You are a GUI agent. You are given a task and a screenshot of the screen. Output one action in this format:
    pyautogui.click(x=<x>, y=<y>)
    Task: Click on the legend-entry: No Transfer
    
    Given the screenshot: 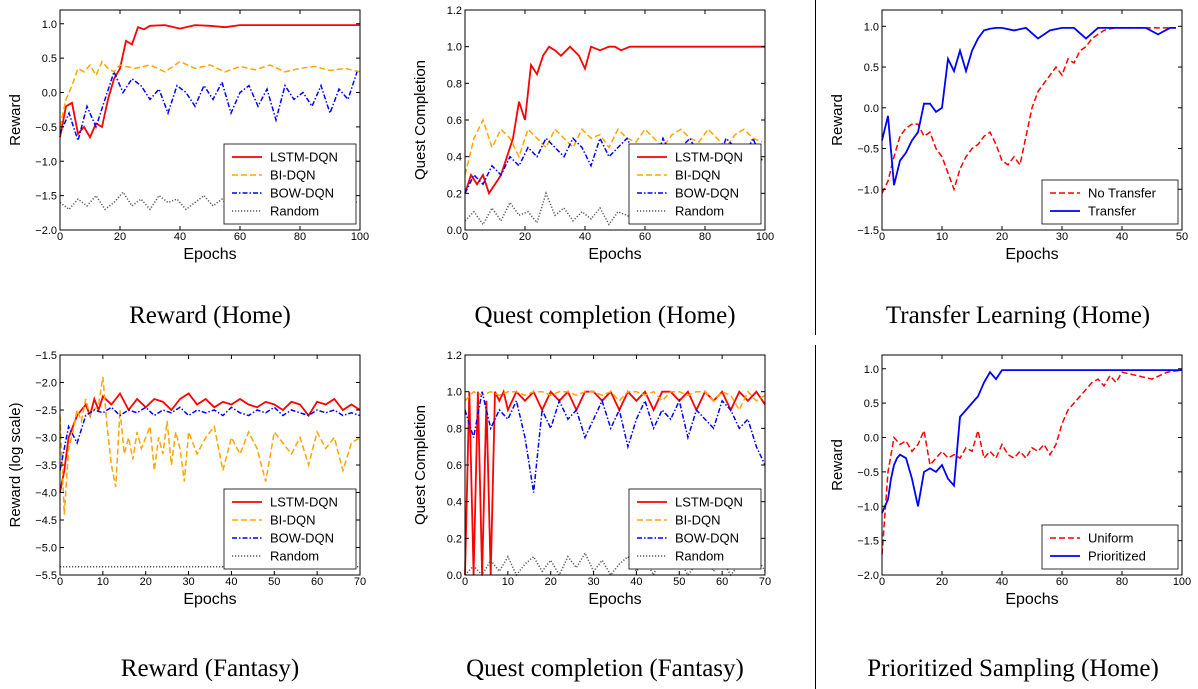 What is the action you would take?
    pyautogui.click(x=1122, y=193)
    